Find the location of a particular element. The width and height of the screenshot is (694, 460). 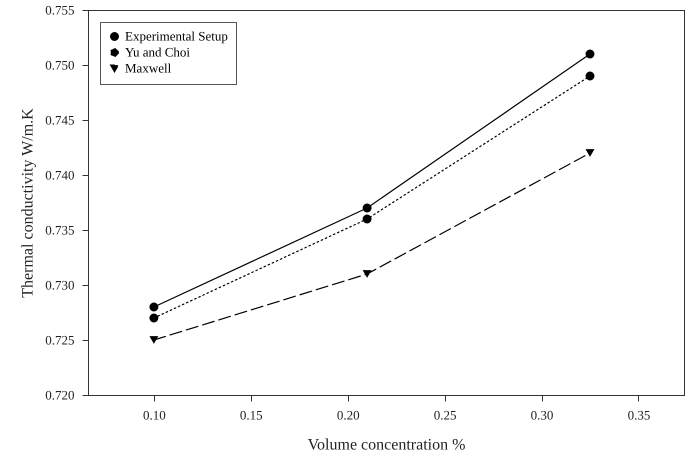

y-axis-title: Thermal conductivity W/m.K is located at coordinates (27, 203).